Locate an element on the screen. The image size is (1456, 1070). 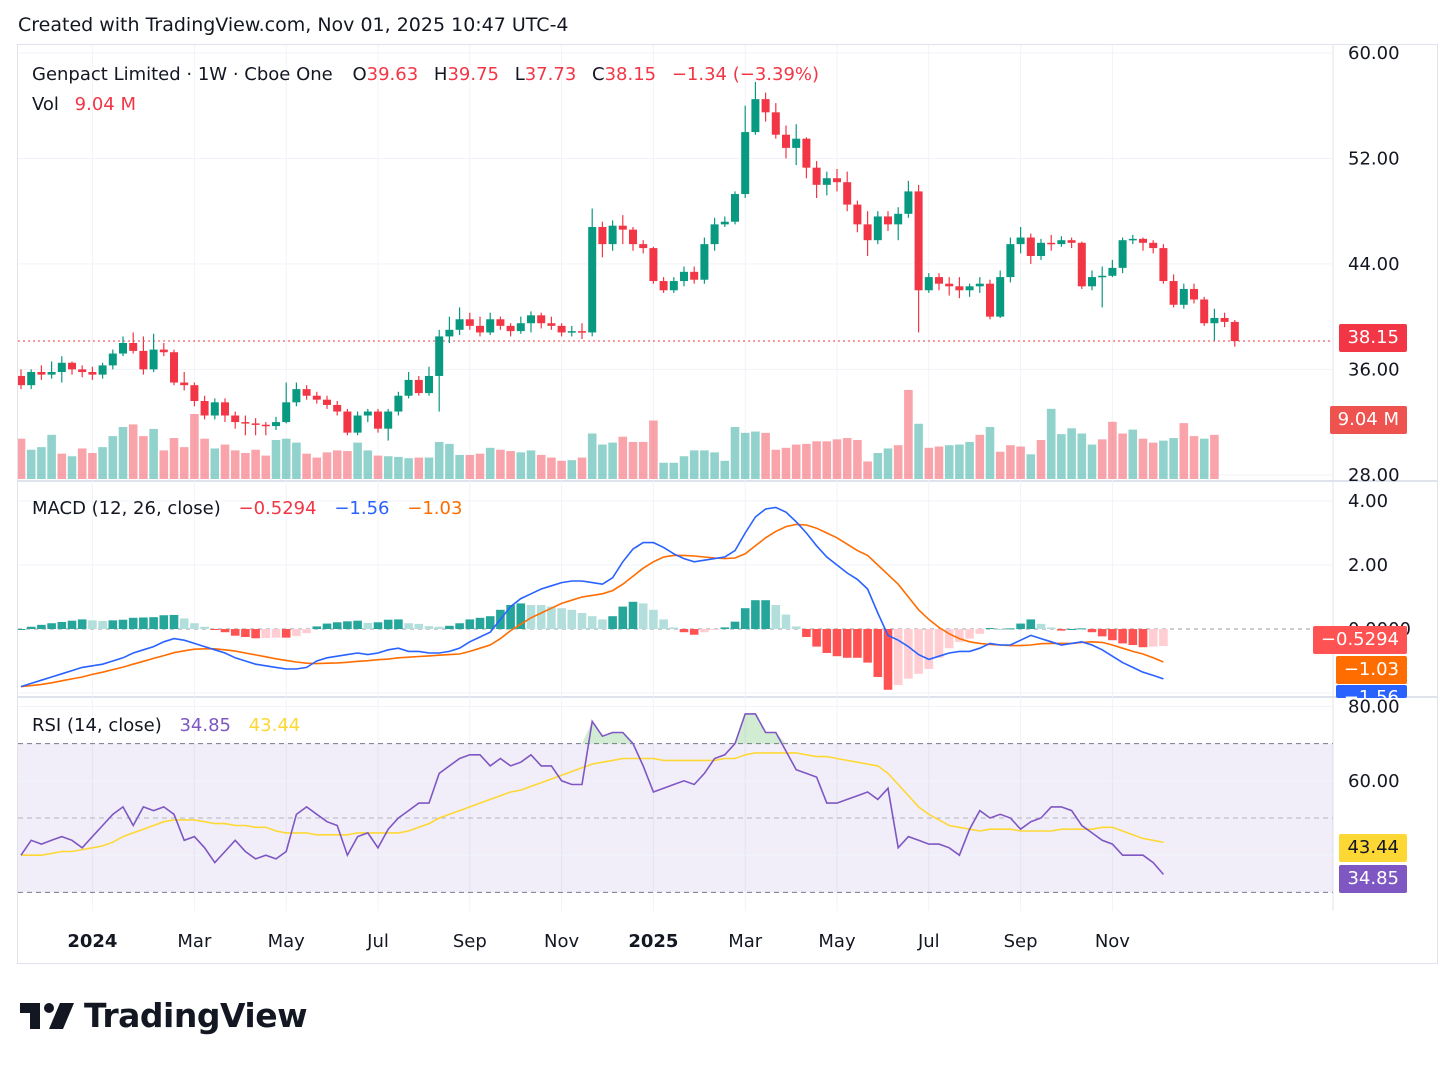
x-tick-label: Sep is located at coordinates (1021, 941).